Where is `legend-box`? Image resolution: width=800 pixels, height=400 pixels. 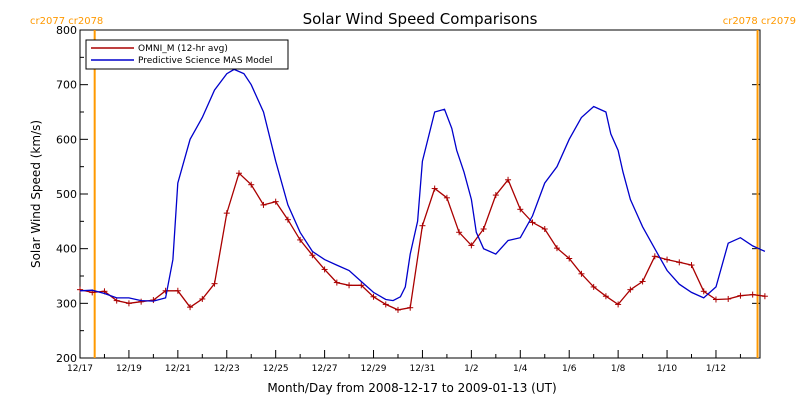 legend-box is located at coordinates (187, 54).